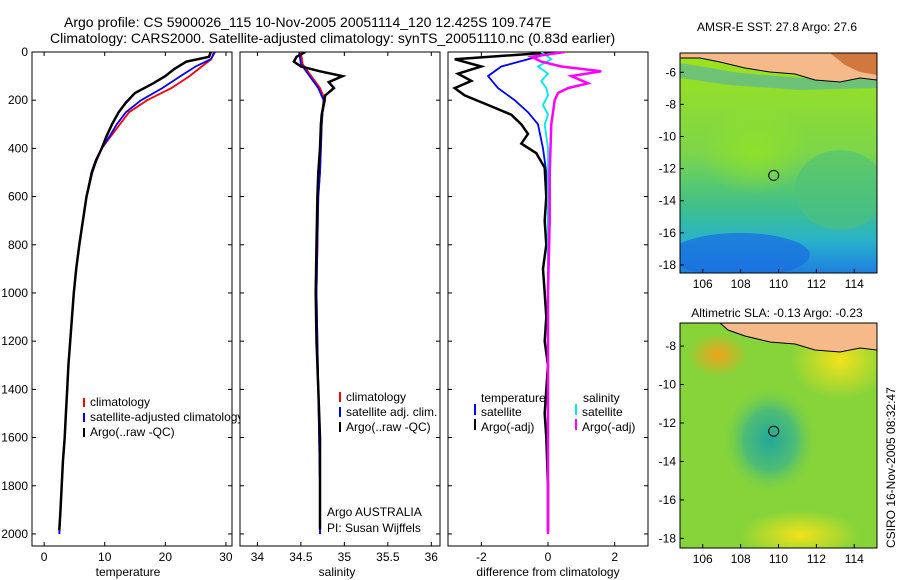 The width and height of the screenshot is (900, 580). What do you see at coordinates (374, 512) in the screenshot?
I see `argo-credit: Argo AUSTRALIA` at bounding box center [374, 512].